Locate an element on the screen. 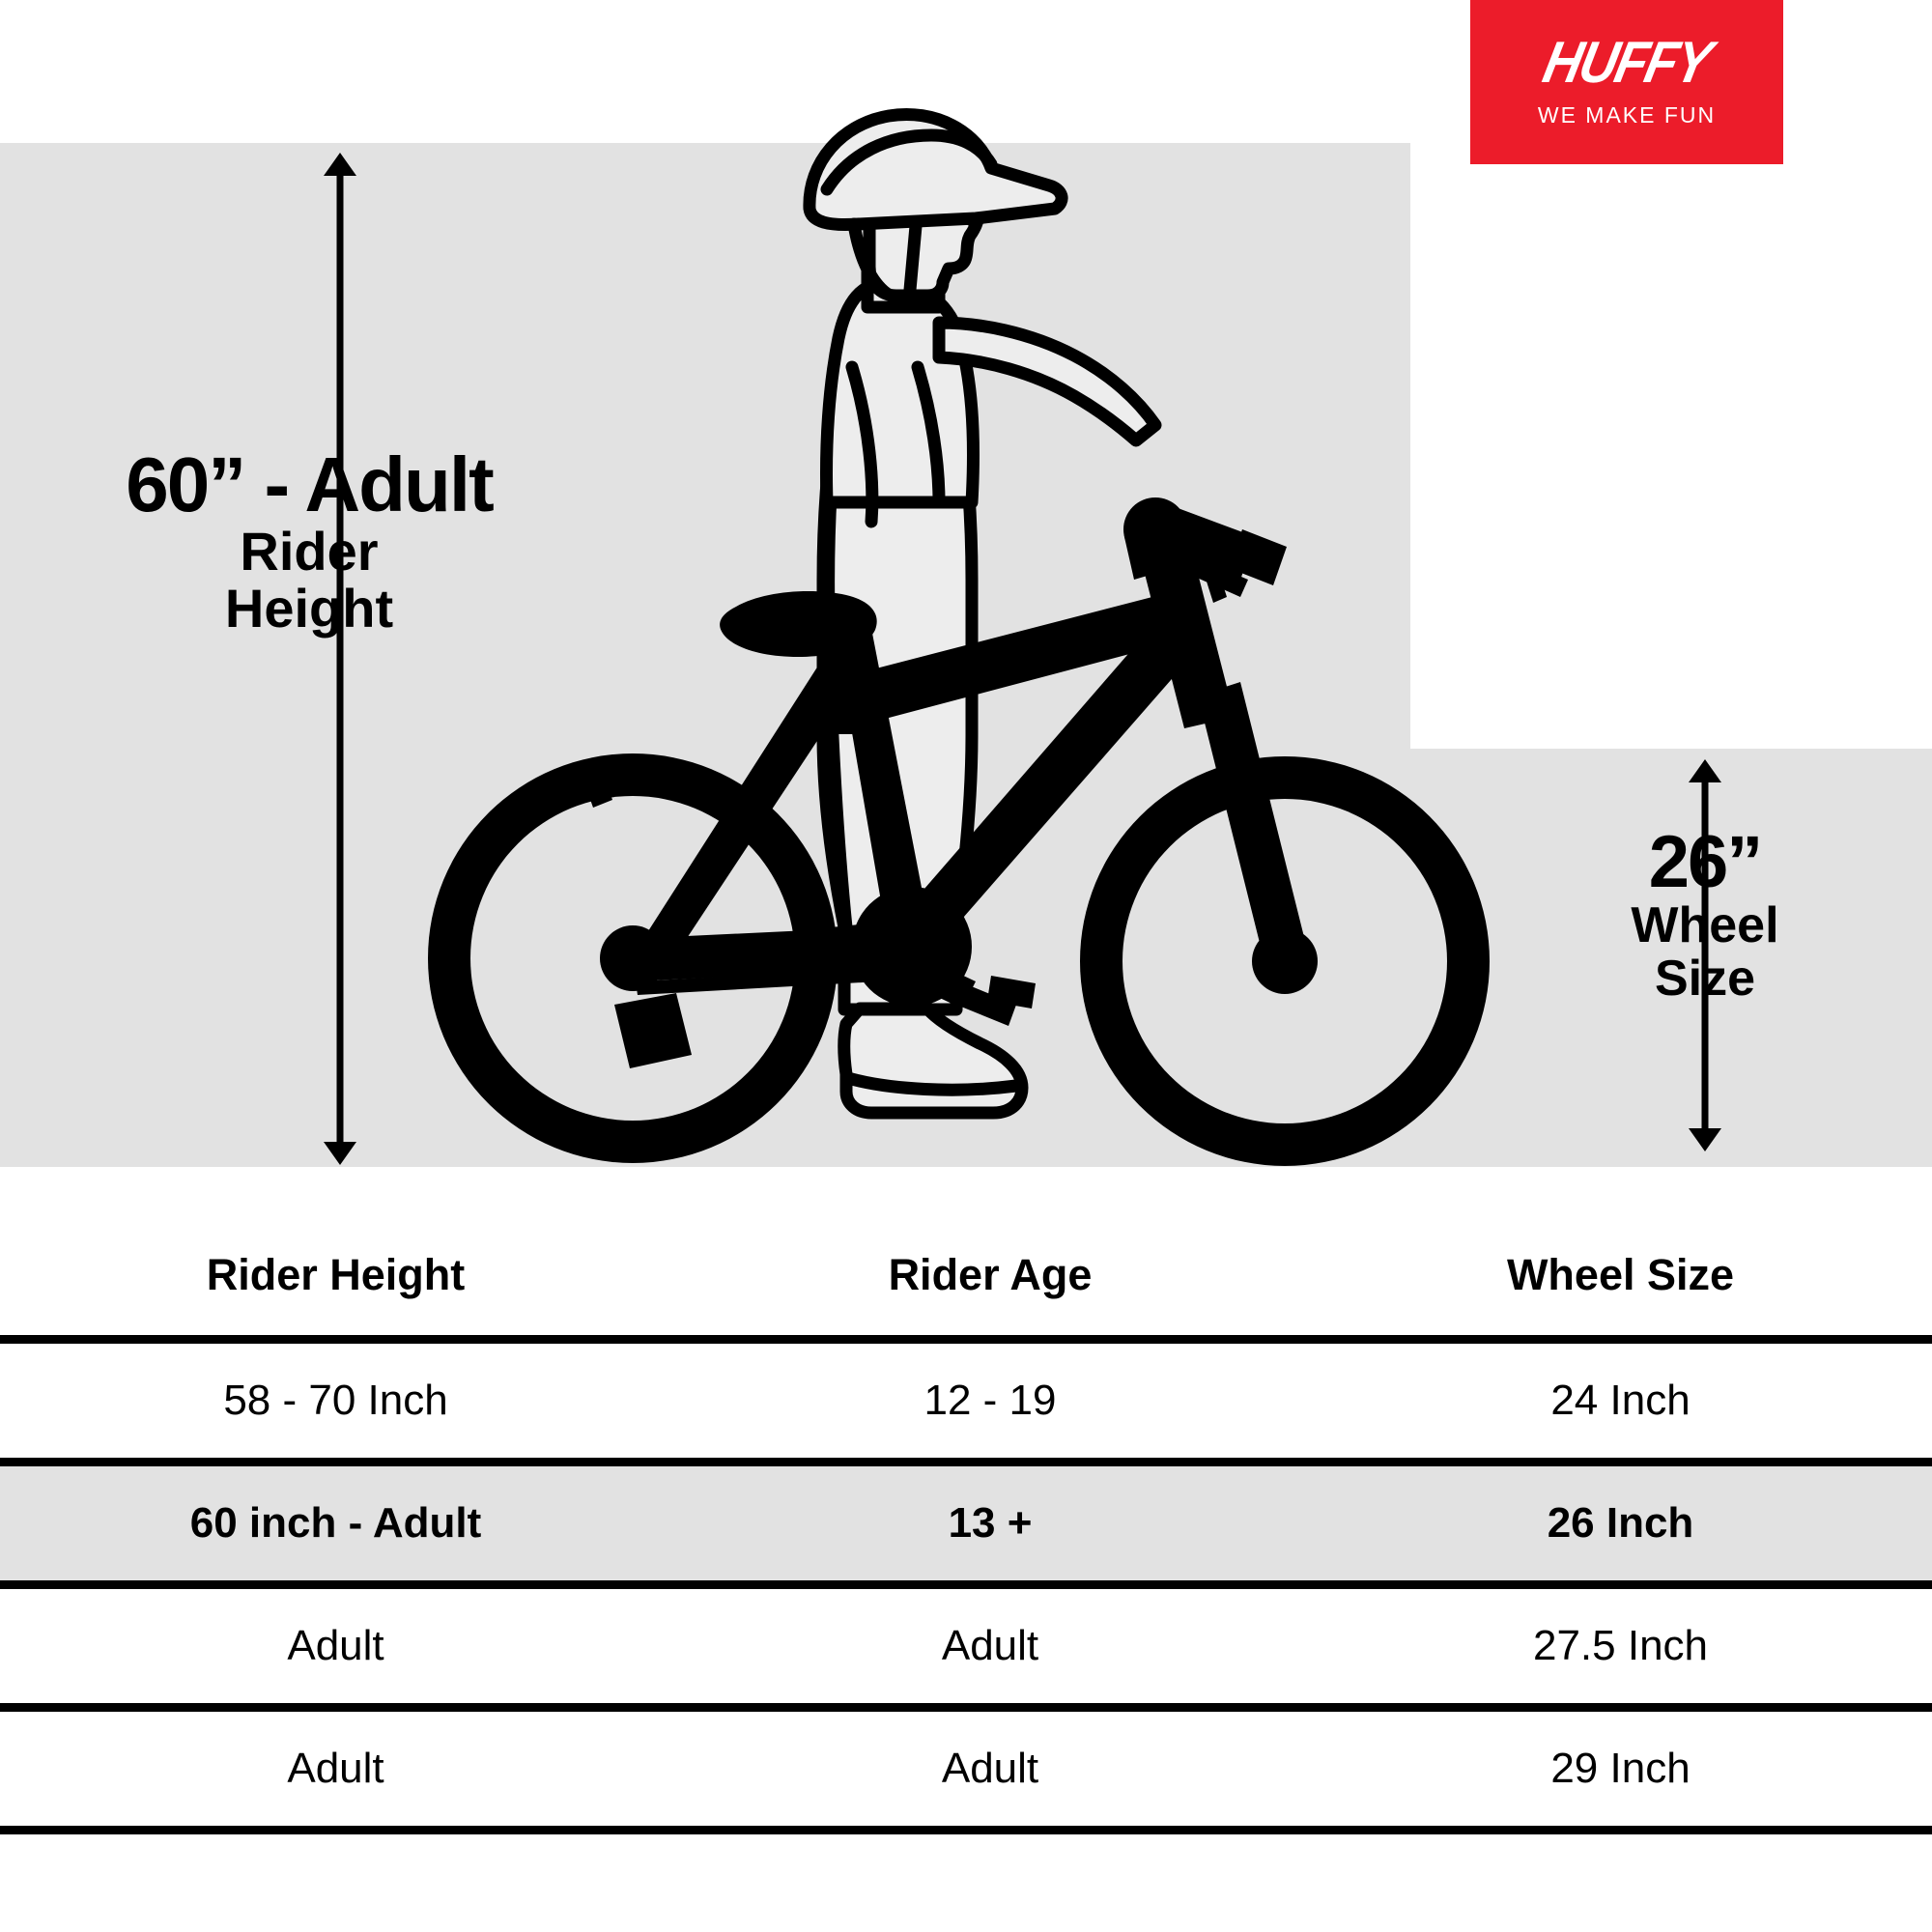 This screenshot has width=1932, height=1932. rider-height-measure: 60” - Adult is located at coordinates (310, 484).